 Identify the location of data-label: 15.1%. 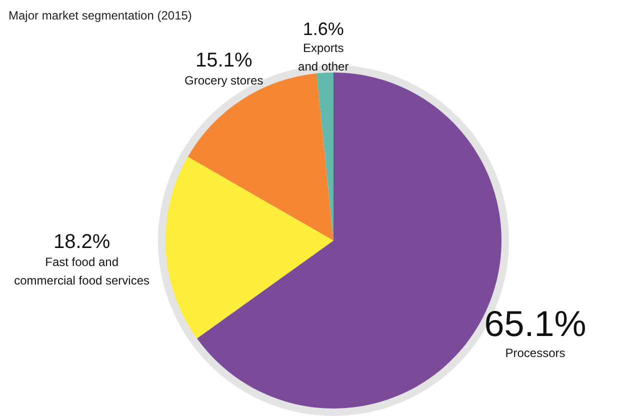
(224, 60).